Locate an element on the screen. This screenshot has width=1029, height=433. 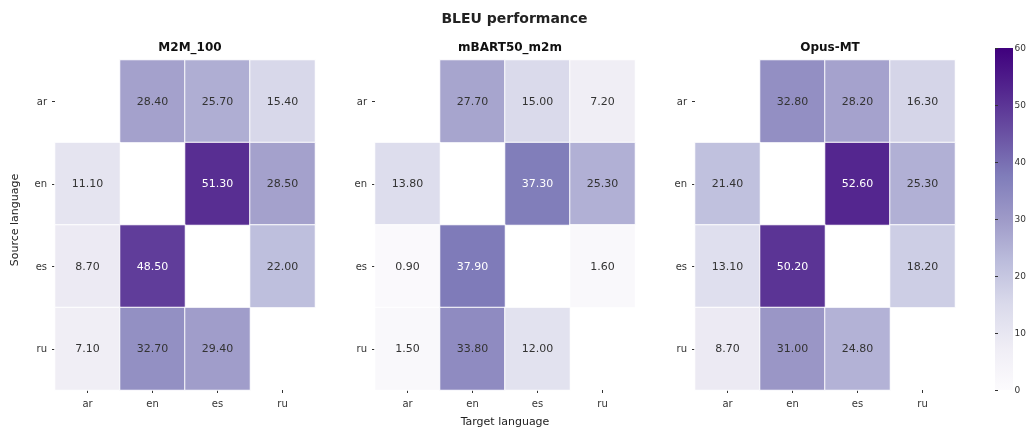
data-label: 13.10 is located at coordinates (727, 266).